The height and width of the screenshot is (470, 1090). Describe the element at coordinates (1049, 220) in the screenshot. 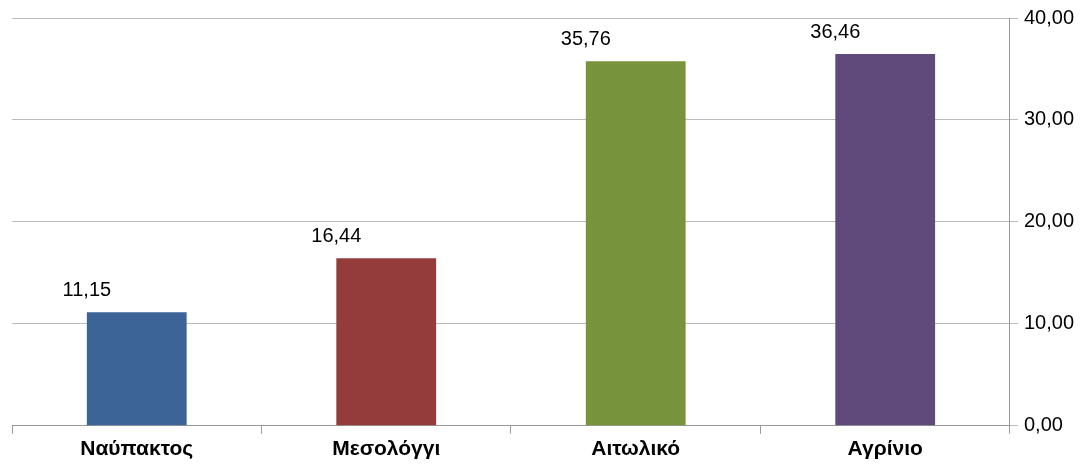

I see `y-tick-label: 20,00` at that location.